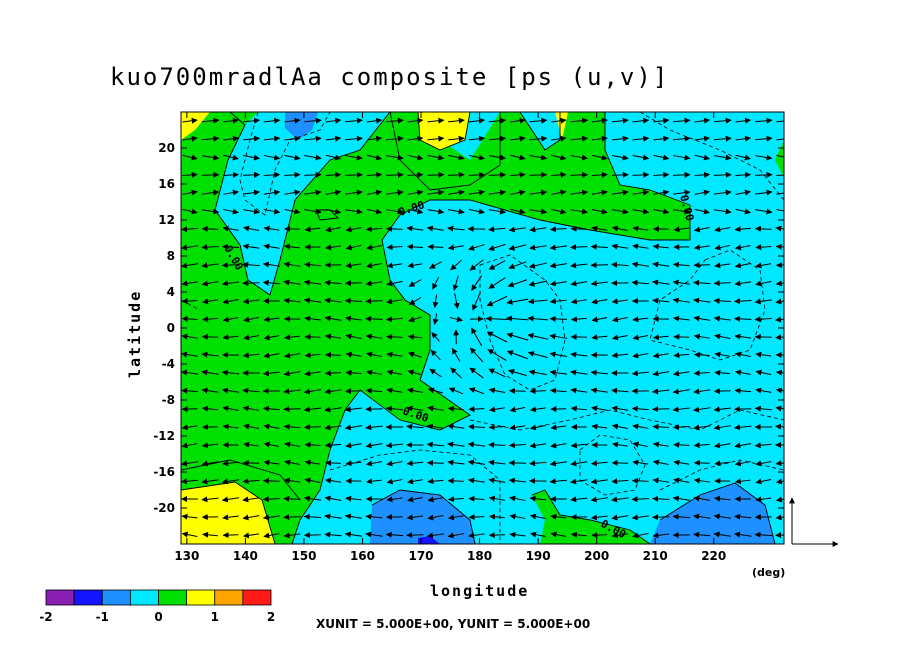 The width and height of the screenshot is (904, 654). Describe the element at coordinates (453, 624) in the screenshot. I see `unit-footer: XUNIT = 5.000E+00, YUNIT = 5.000E+00` at that location.